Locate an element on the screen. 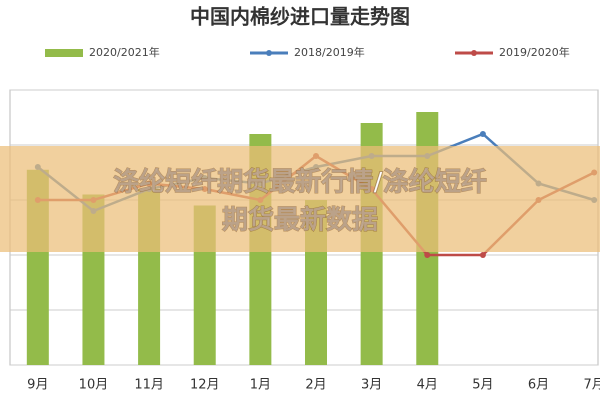 This screenshot has width=600, height=404. x-tick-label: 4月 is located at coordinates (427, 385).